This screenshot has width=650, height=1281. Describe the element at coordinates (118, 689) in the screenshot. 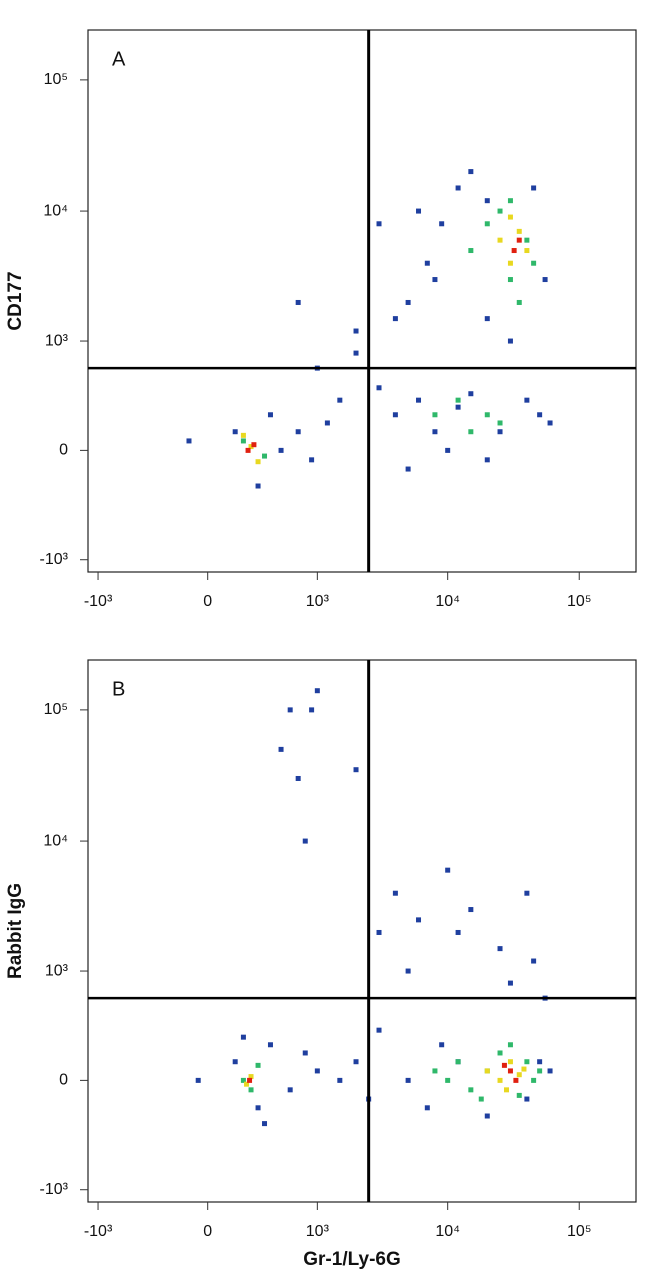

I see `panel-label: B` at that location.